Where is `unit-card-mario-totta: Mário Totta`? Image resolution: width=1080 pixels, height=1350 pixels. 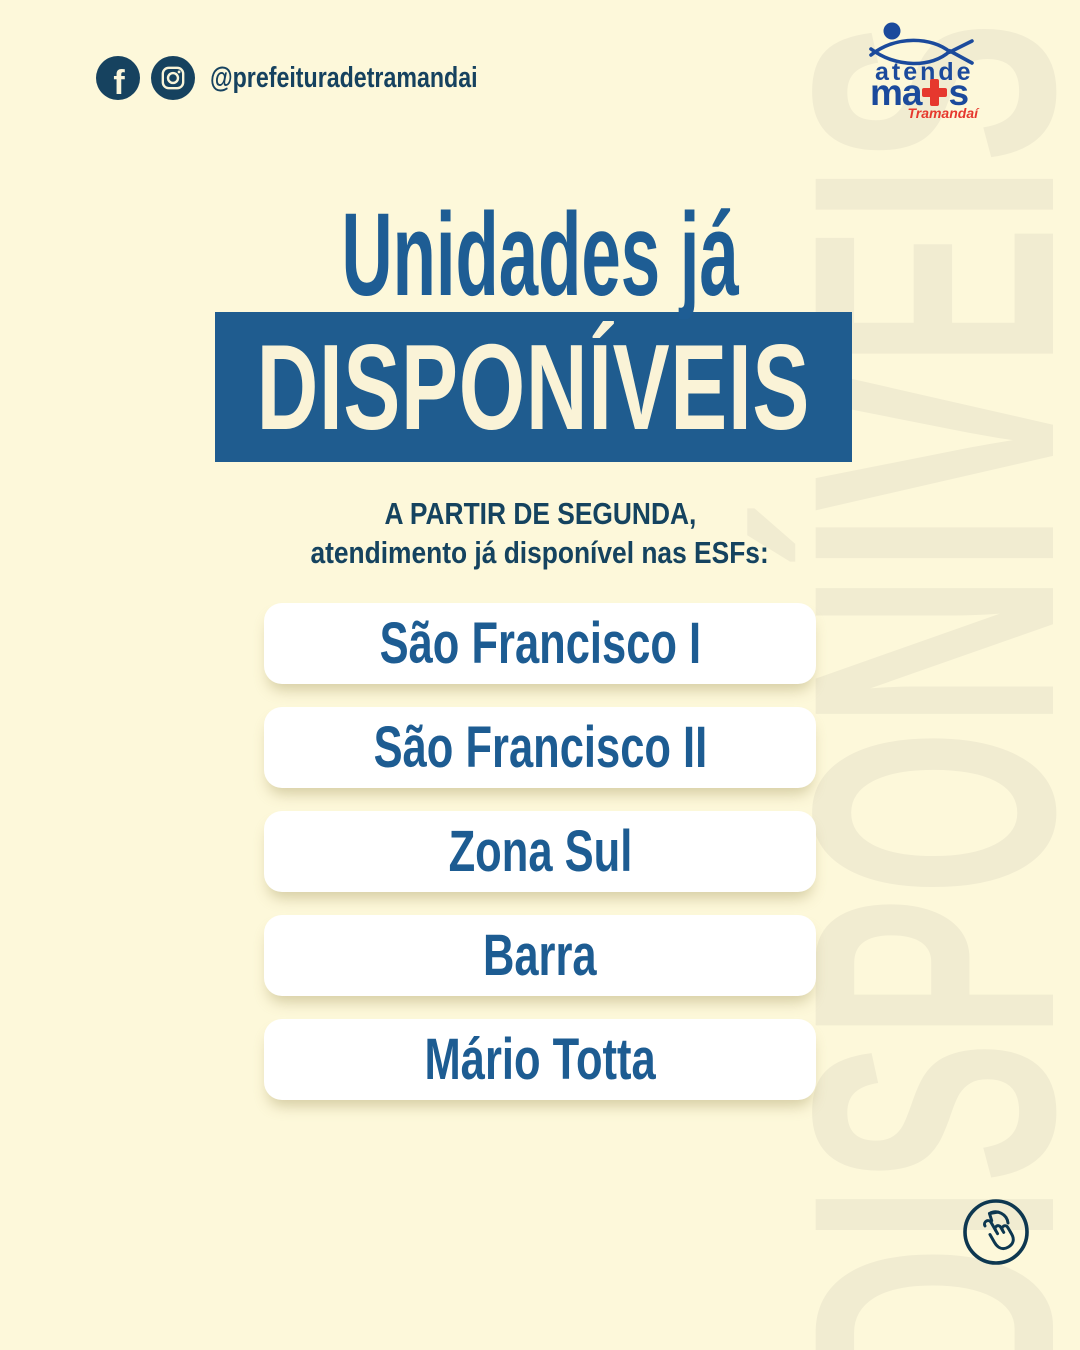 unit-card-mario-totta: Mário Totta is located at coordinates (540, 1059).